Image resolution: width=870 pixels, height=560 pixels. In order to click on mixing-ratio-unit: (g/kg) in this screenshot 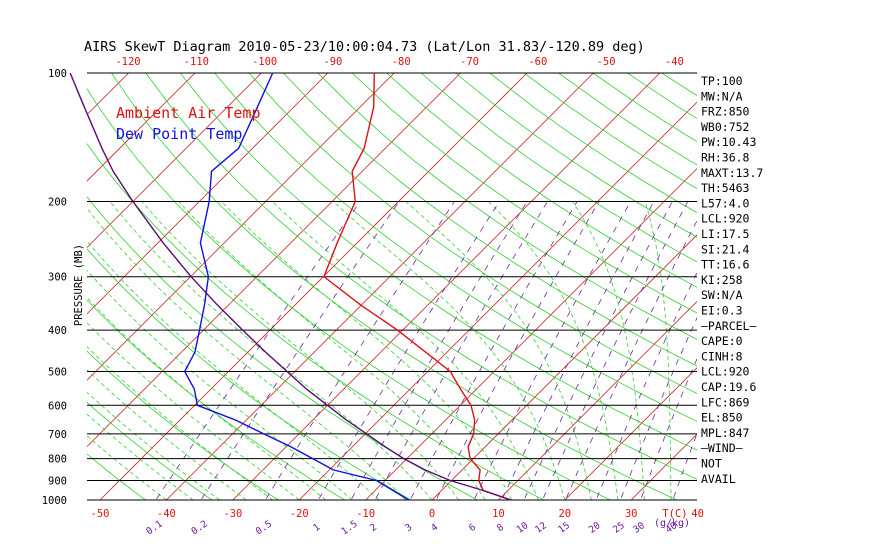, I will do `click(672, 523)`.